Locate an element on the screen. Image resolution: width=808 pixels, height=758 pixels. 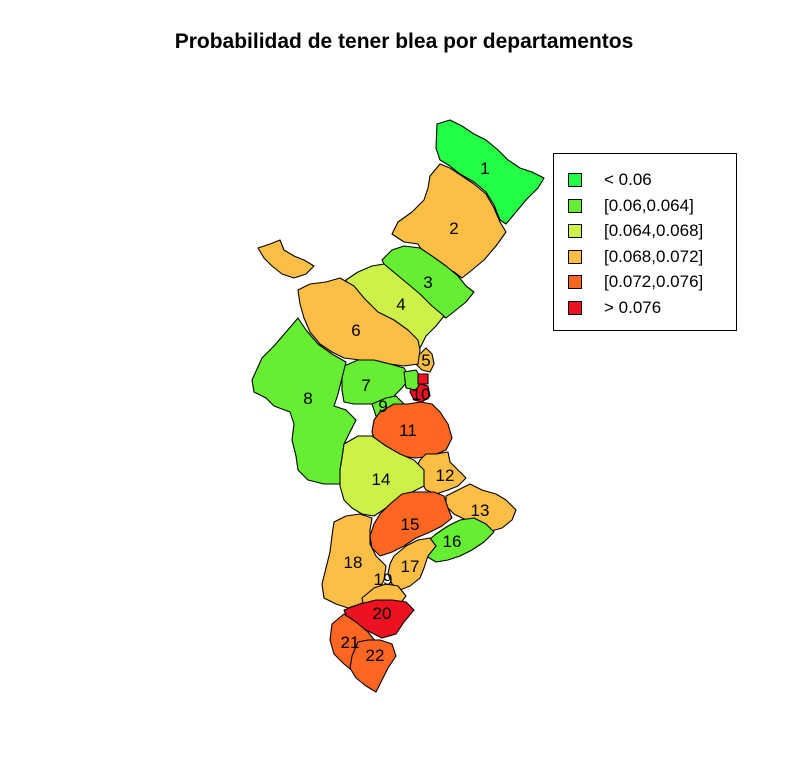
legend-item: > 0.076 is located at coordinates (614, 308).